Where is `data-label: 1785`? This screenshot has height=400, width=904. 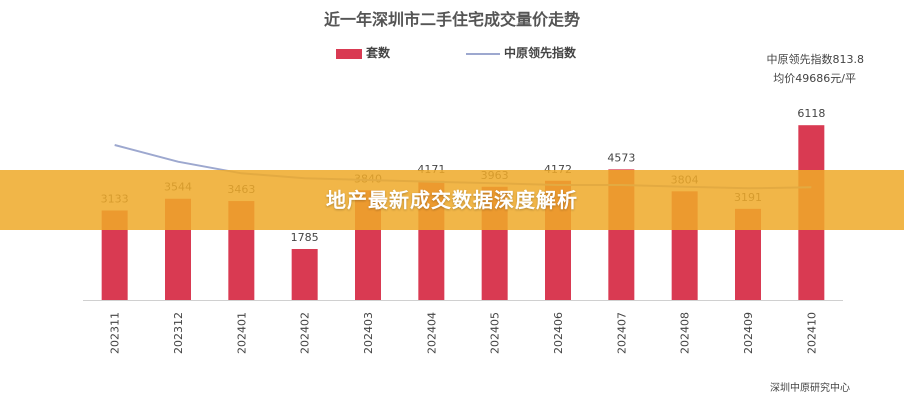 data-label: 1785 is located at coordinates (305, 237).